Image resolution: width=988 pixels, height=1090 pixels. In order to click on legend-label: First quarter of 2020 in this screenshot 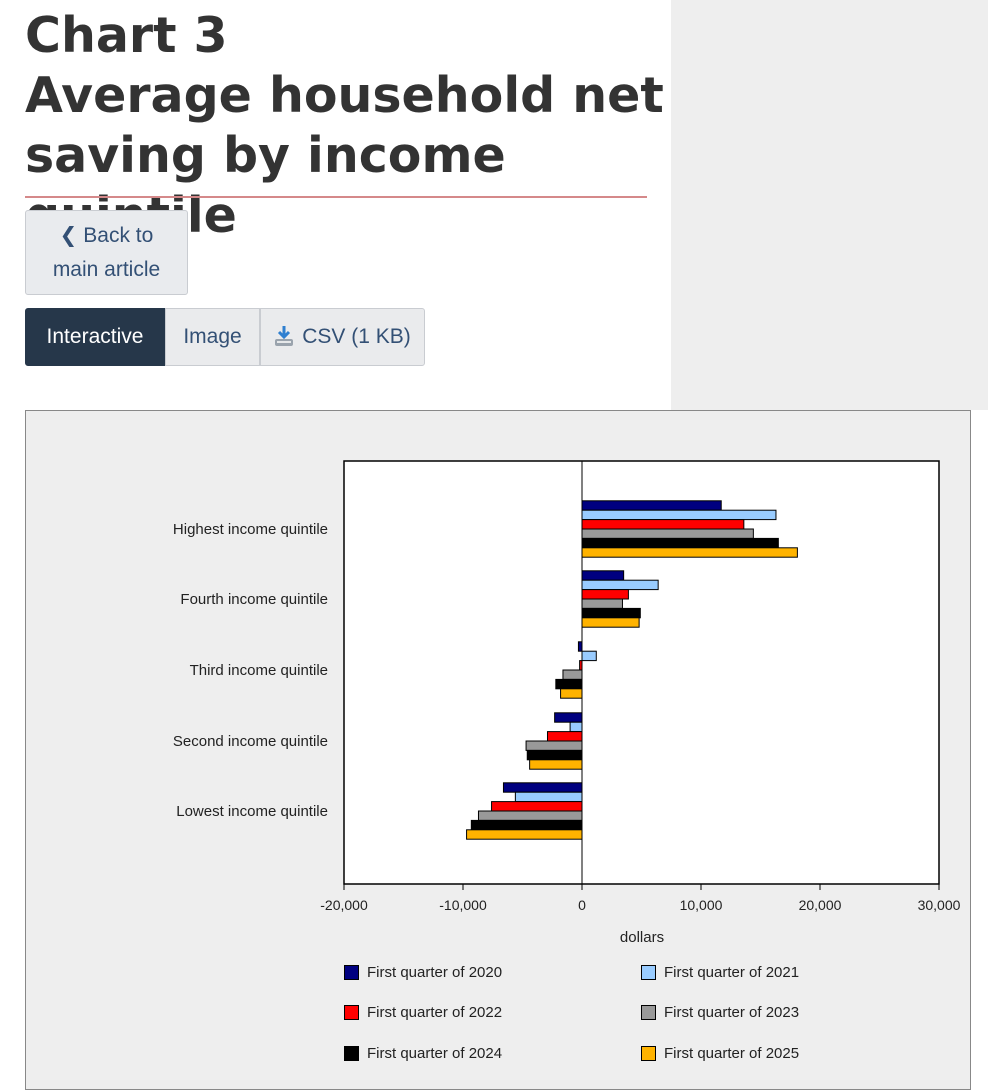, I will do `click(435, 972)`.